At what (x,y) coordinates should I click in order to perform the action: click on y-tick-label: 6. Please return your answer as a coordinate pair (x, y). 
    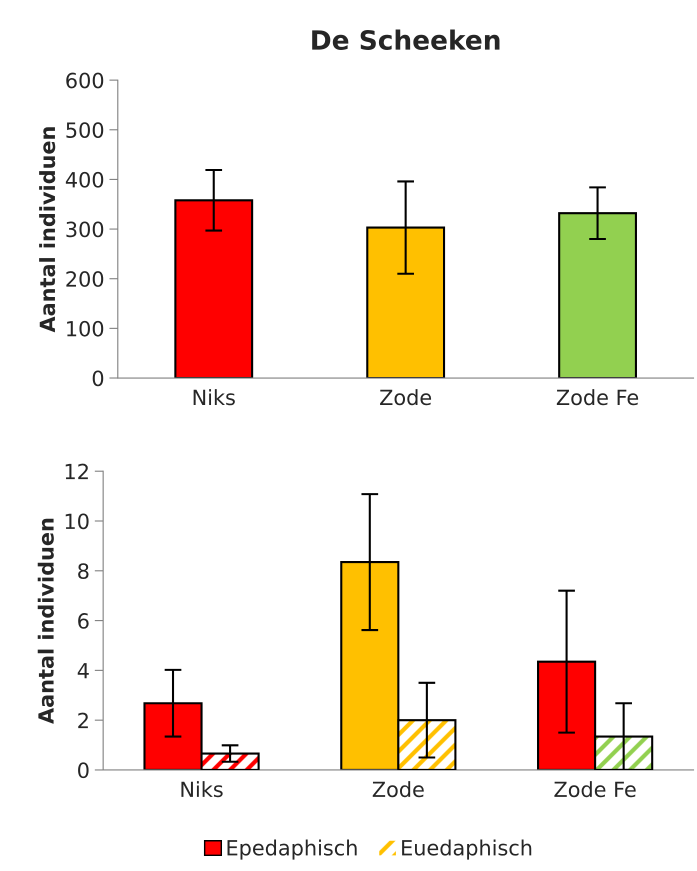
    Looking at the image, I should click on (83, 621).